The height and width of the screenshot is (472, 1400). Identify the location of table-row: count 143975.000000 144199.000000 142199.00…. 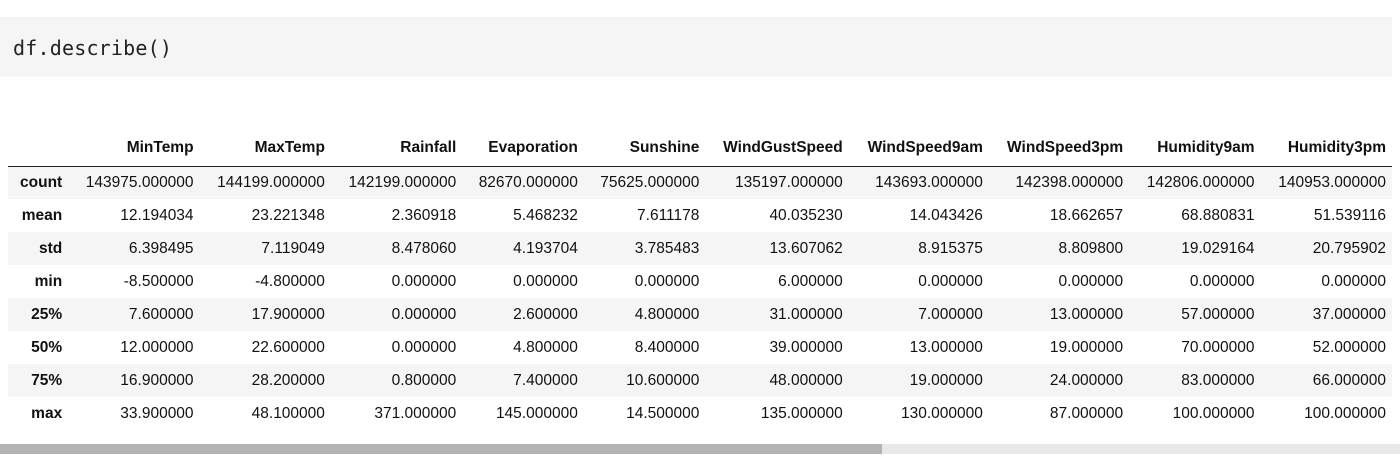
(700, 182).